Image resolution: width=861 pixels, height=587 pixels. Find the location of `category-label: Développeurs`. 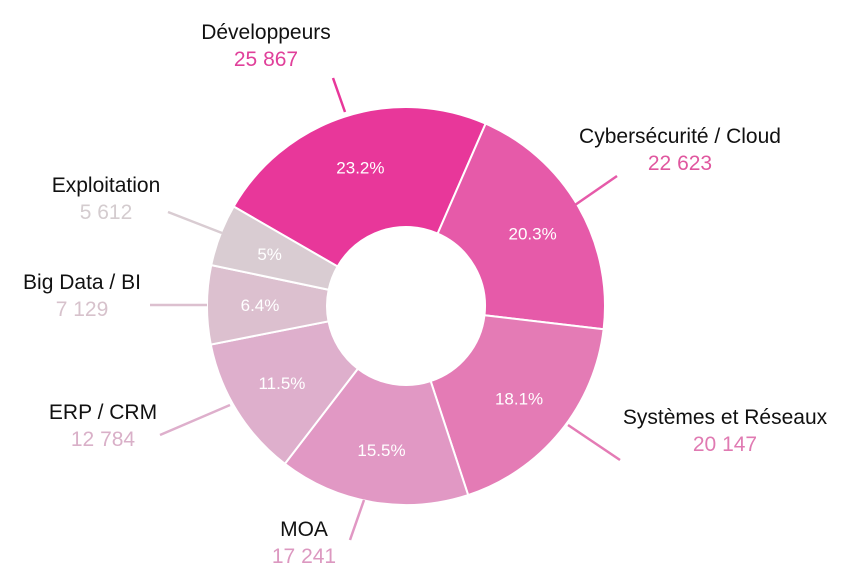

category-label: Développeurs is located at coordinates (266, 32).